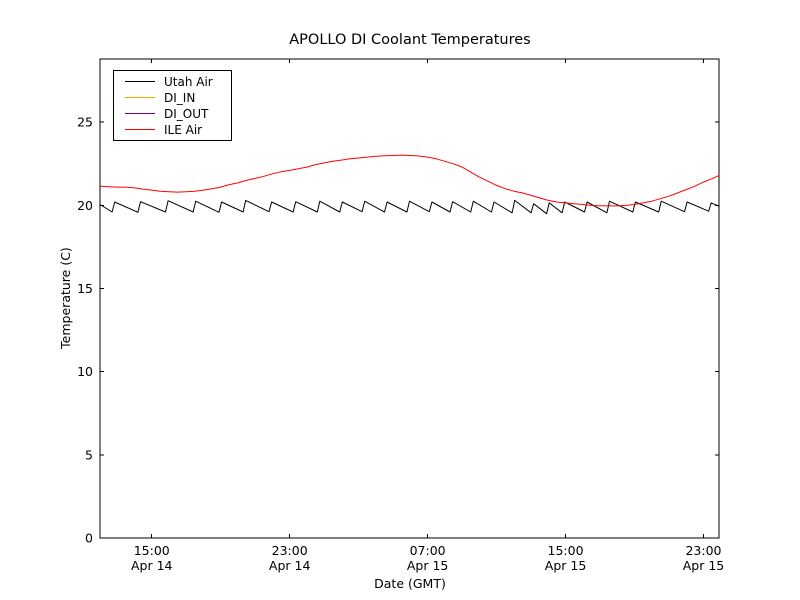 This screenshot has height=600, width=800. What do you see at coordinates (85, 205) in the screenshot?
I see `y-tick-label: 20` at bounding box center [85, 205].